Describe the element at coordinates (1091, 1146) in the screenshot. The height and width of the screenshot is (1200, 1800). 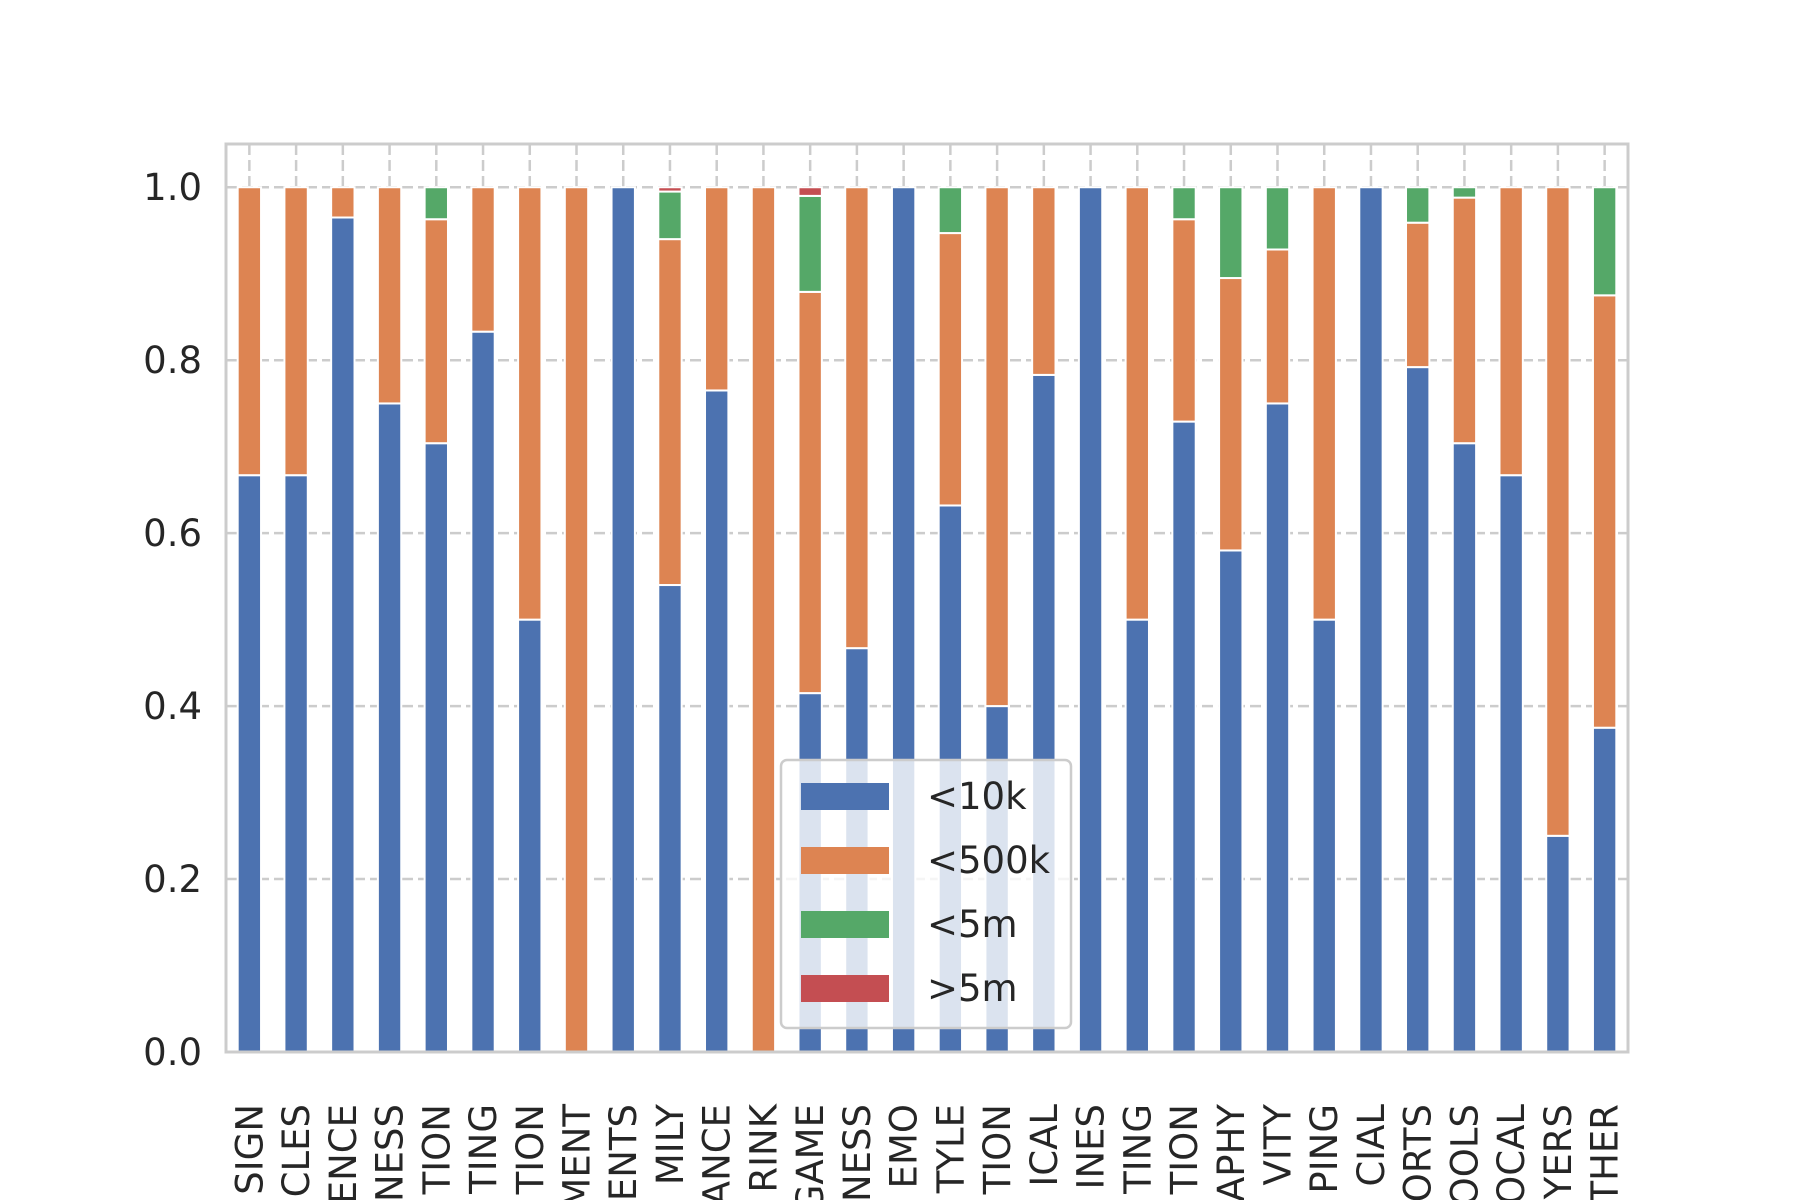
I see `x-tick-label: INES` at that location.